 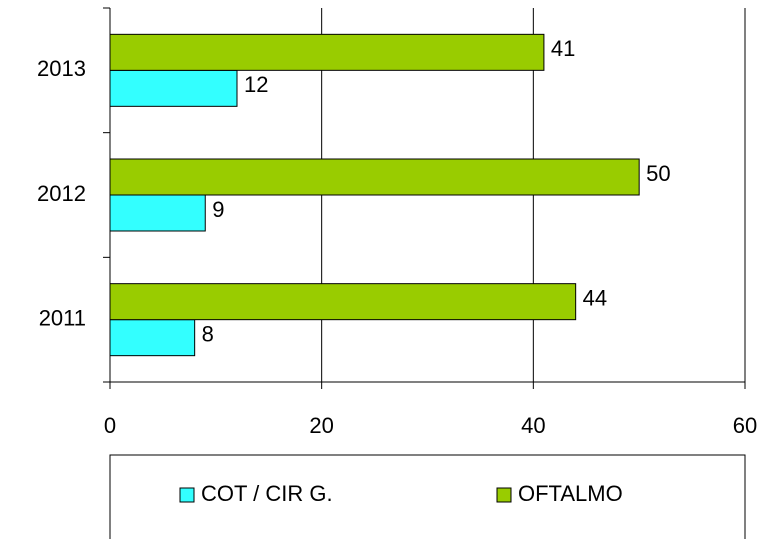 I want to click on x-tick-label: 60, so click(x=745, y=425).